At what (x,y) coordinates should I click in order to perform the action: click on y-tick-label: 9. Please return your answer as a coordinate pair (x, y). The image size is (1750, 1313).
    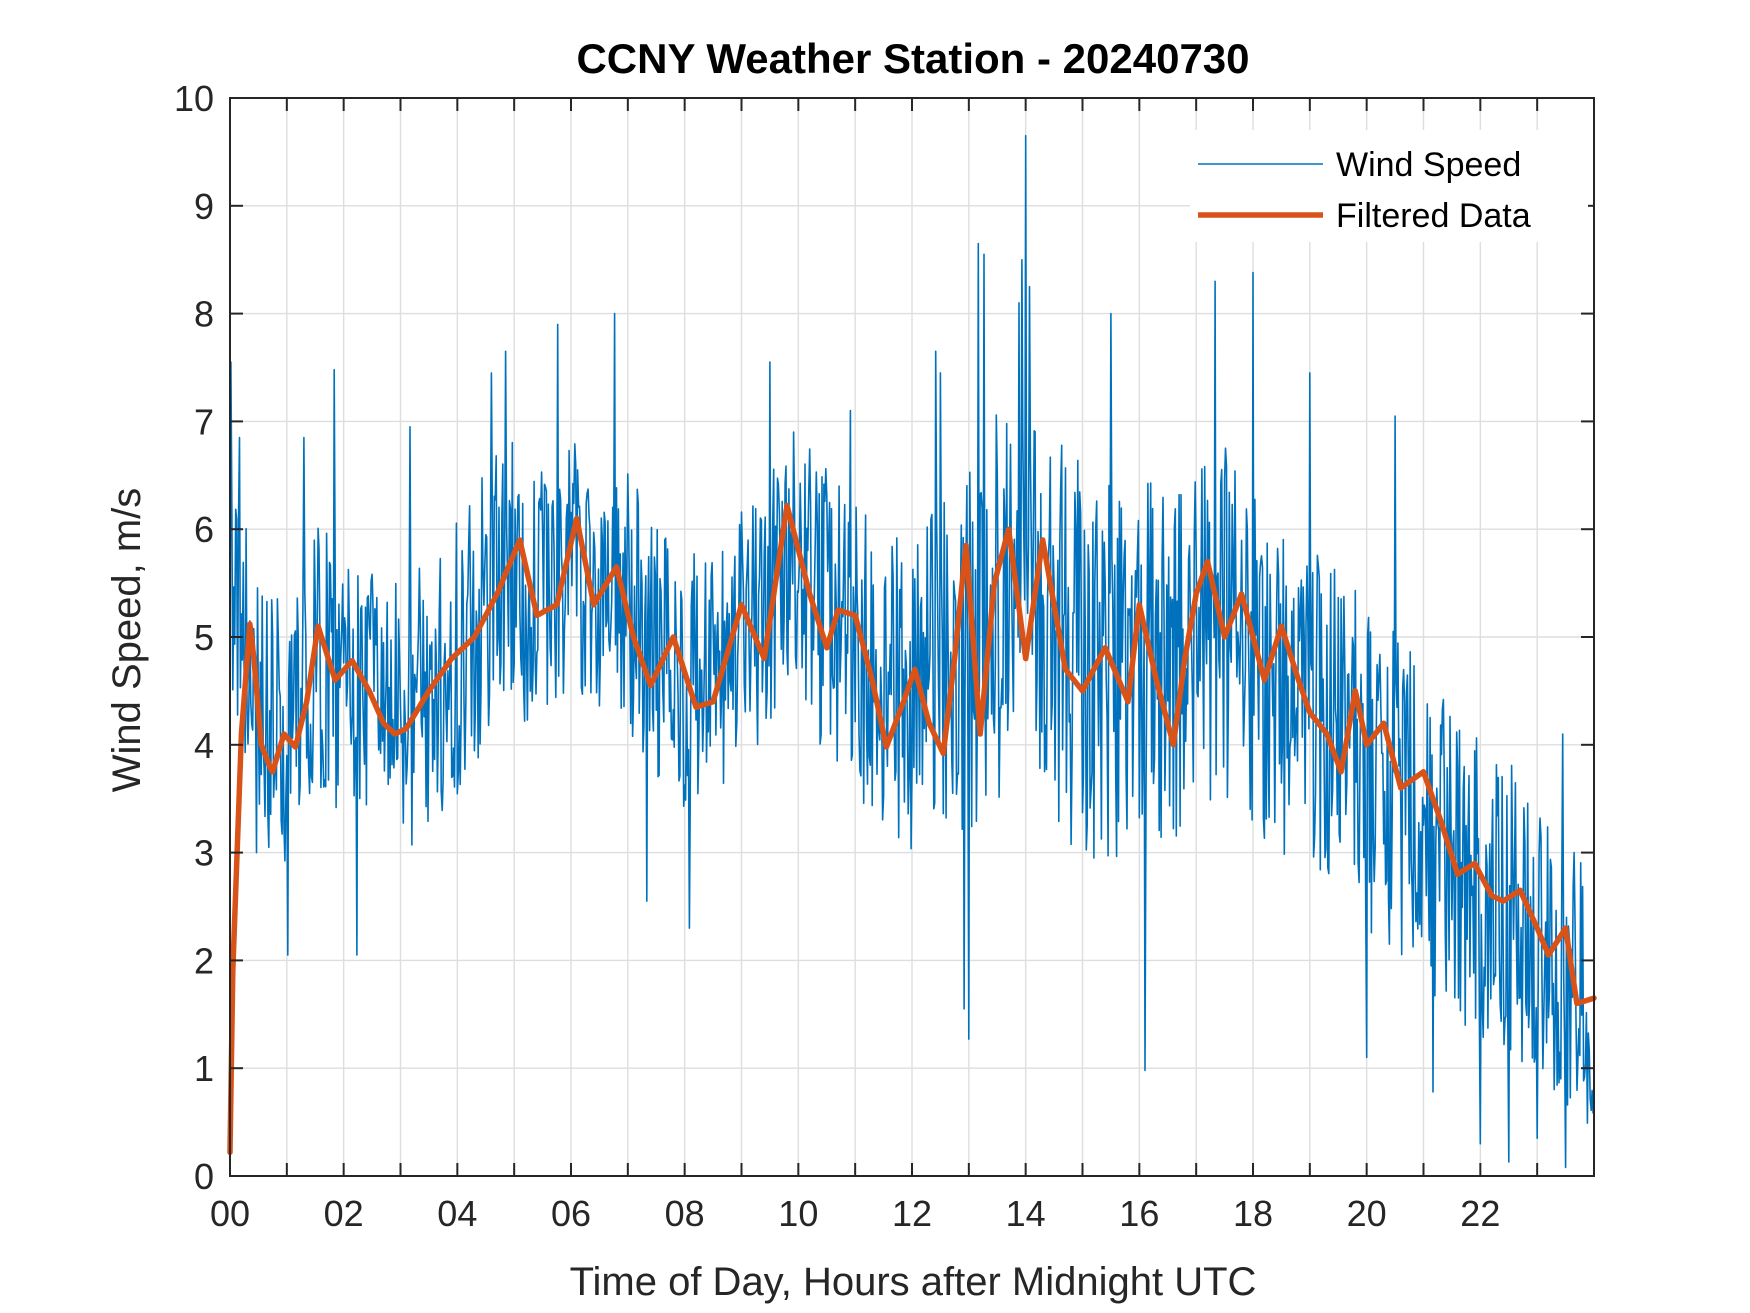
    Looking at the image, I should click on (204, 206).